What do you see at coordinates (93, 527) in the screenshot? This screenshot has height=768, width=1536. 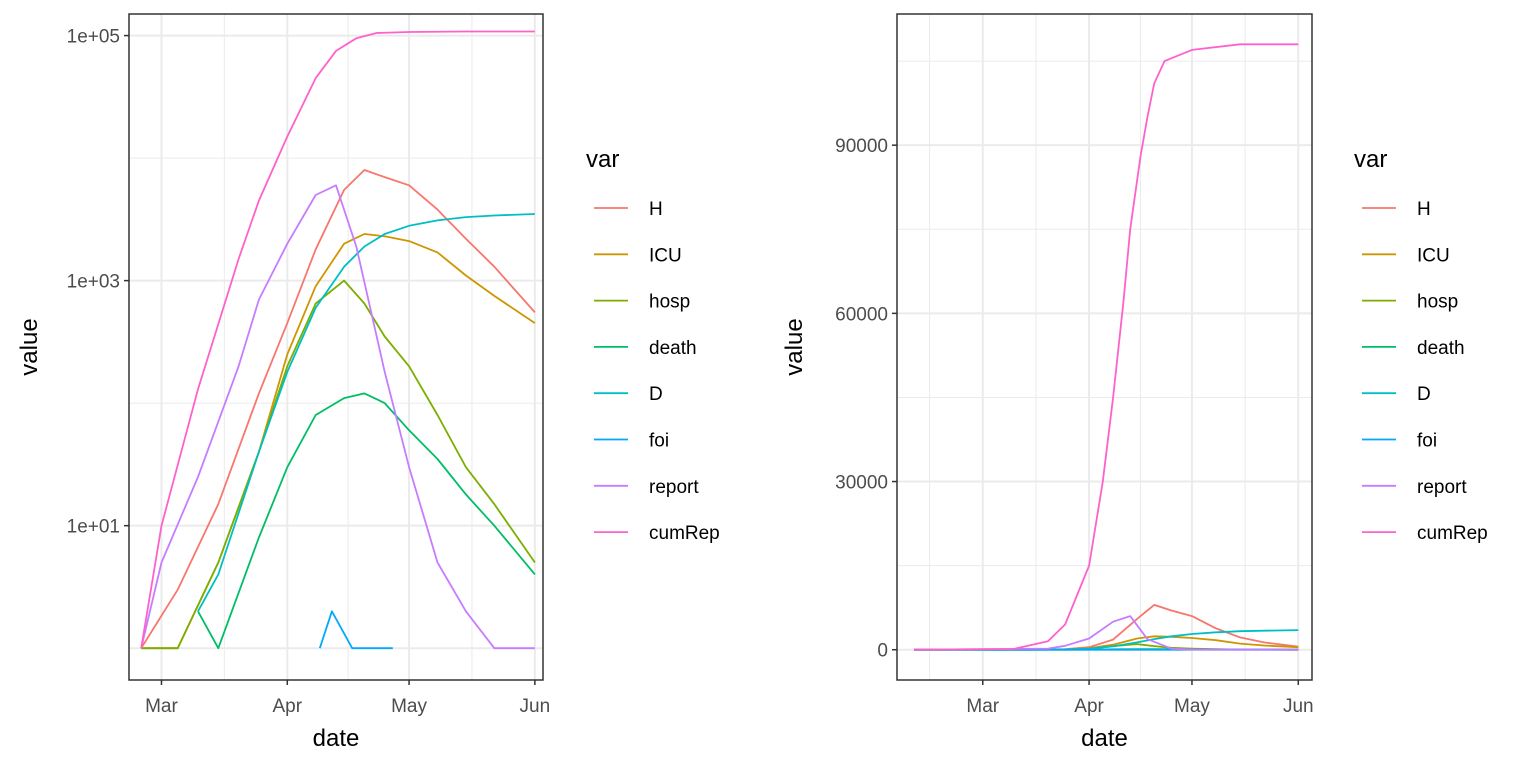 I see `y-tick-label: 1e+01` at bounding box center [93, 527].